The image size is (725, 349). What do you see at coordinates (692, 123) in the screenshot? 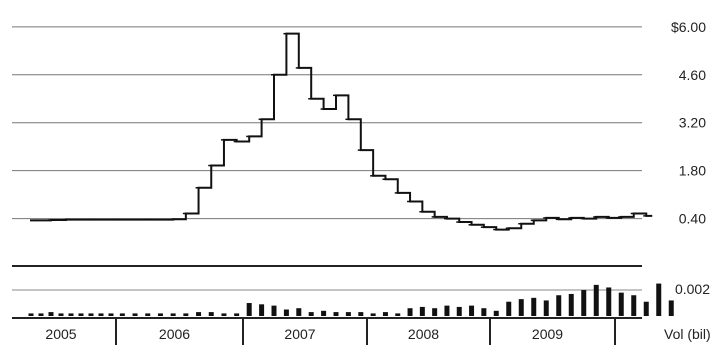
I see `price-tick-label: 3.20` at bounding box center [692, 123].